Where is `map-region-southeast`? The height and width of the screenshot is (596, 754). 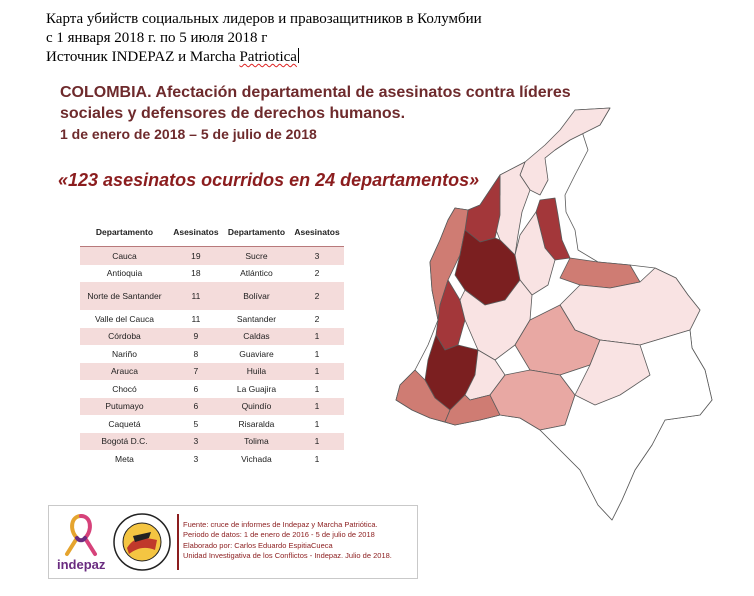
map-region-southeast is located at coordinates (626, 425).